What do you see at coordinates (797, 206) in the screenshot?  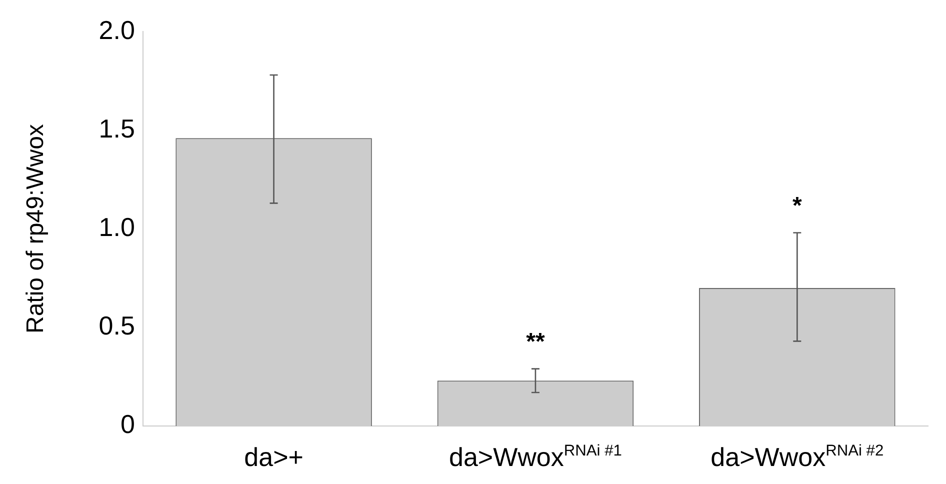 I see `annotation: *` at bounding box center [797, 206].